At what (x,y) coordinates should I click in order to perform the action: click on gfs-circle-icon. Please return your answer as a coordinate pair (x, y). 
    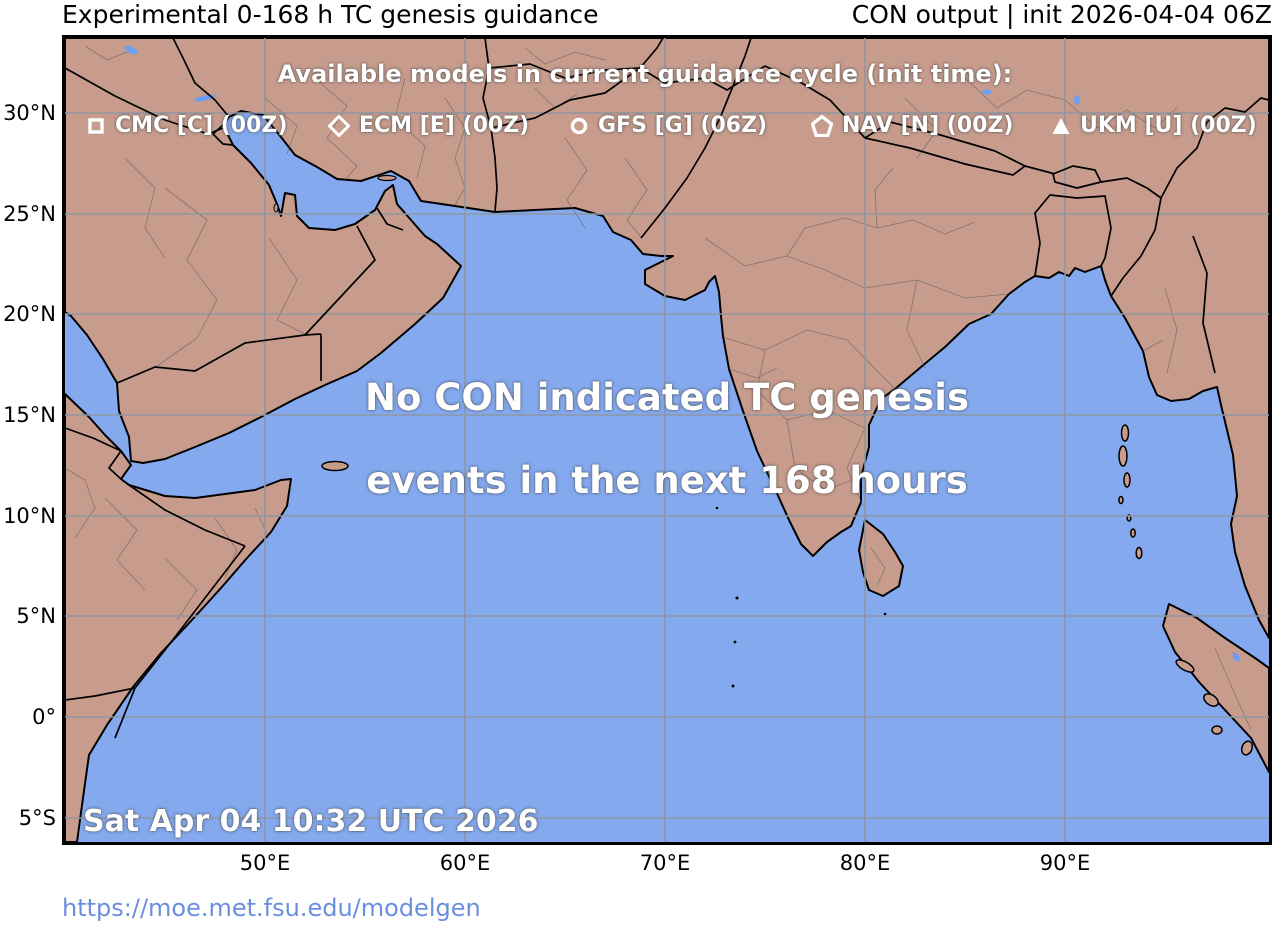
    Looking at the image, I should click on (579, 125).